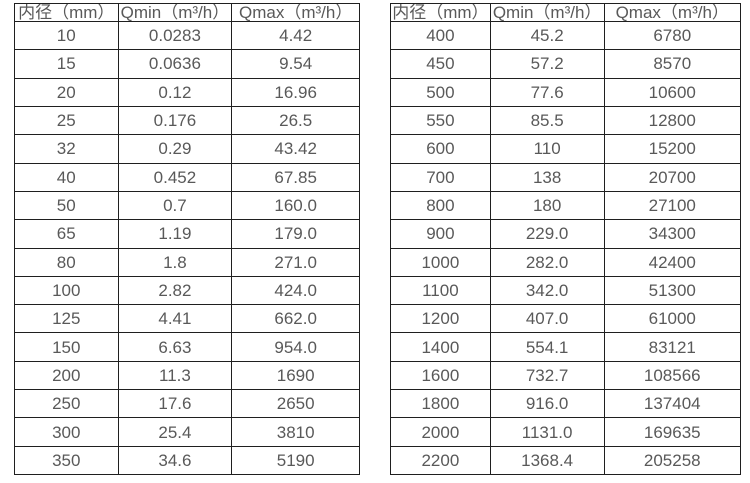  Describe the element at coordinates (672, 205) in the screenshot. I see `qmax-cell: 27100` at that location.